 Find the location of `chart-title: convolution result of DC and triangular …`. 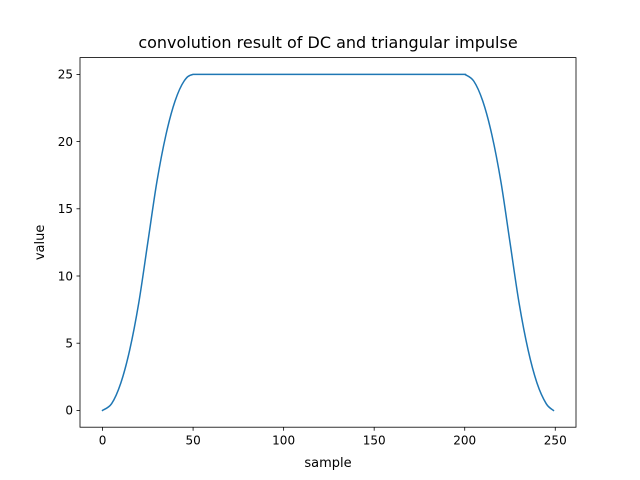

chart-title: convolution result of DC and triangular … is located at coordinates (327, 42).